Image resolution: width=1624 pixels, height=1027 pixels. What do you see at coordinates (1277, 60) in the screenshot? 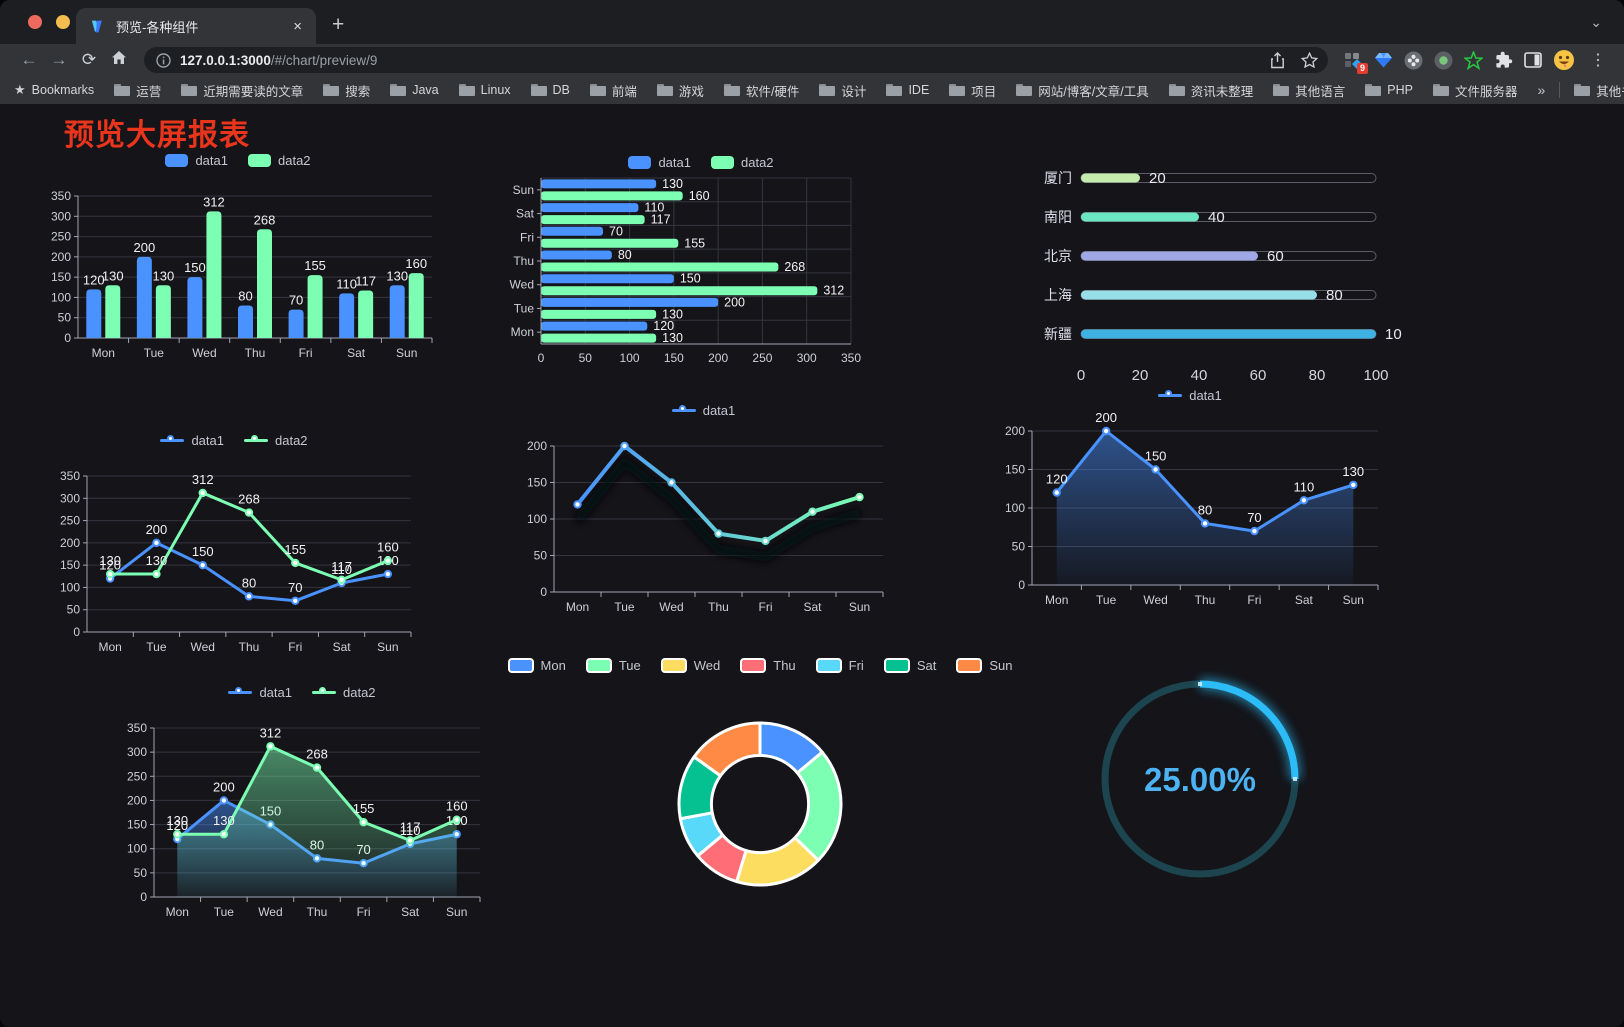
I see `share-icon` at bounding box center [1277, 60].